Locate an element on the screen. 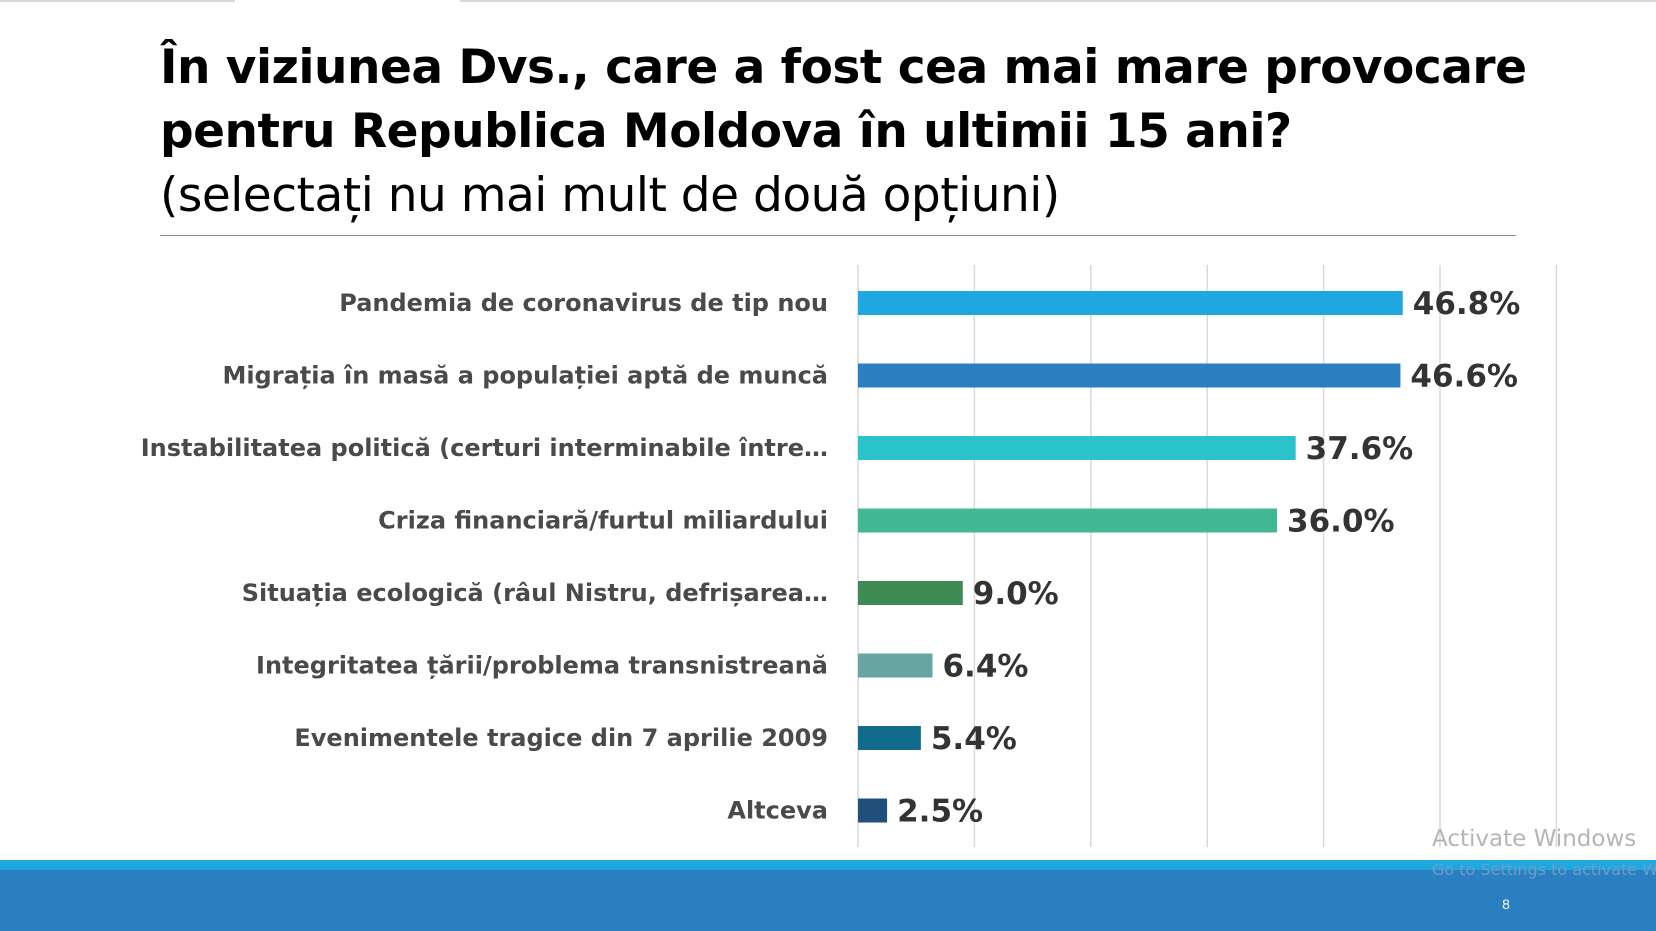 The height and width of the screenshot is (931, 1656). value-label: 9.0% is located at coordinates (1016, 594).